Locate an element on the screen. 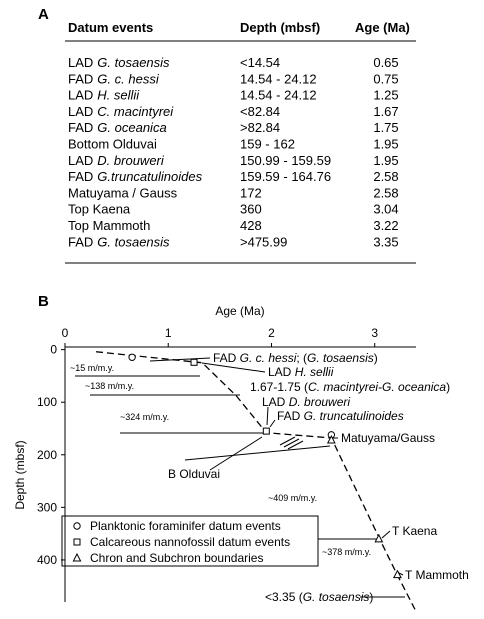  event-cell-part: Matuyama / Gauss is located at coordinates (123, 192).